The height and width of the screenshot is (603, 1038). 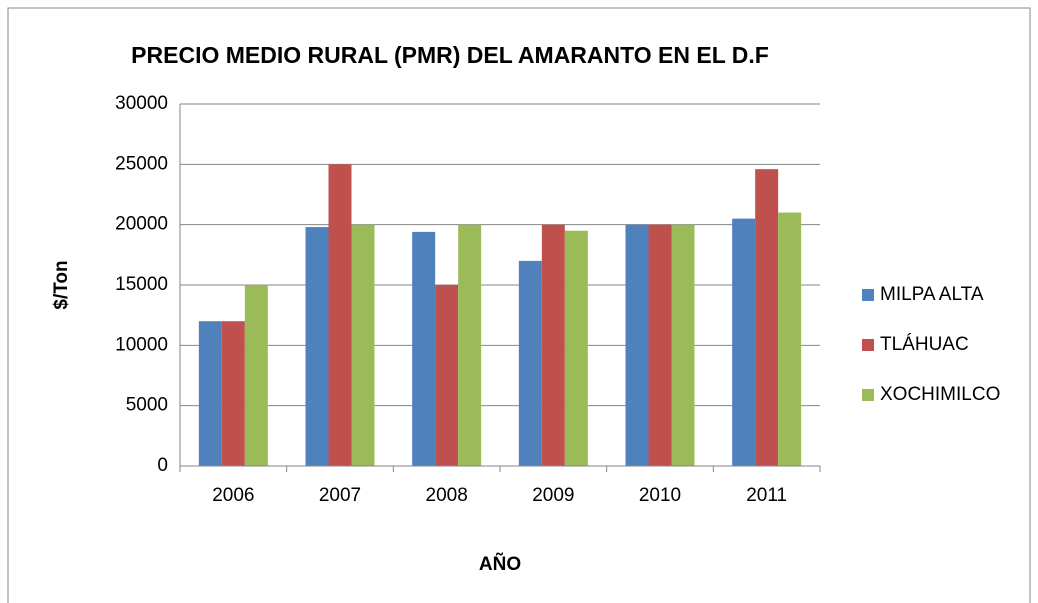 What do you see at coordinates (447, 495) in the screenshot?
I see `x-tick-label: 2008` at bounding box center [447, 495].